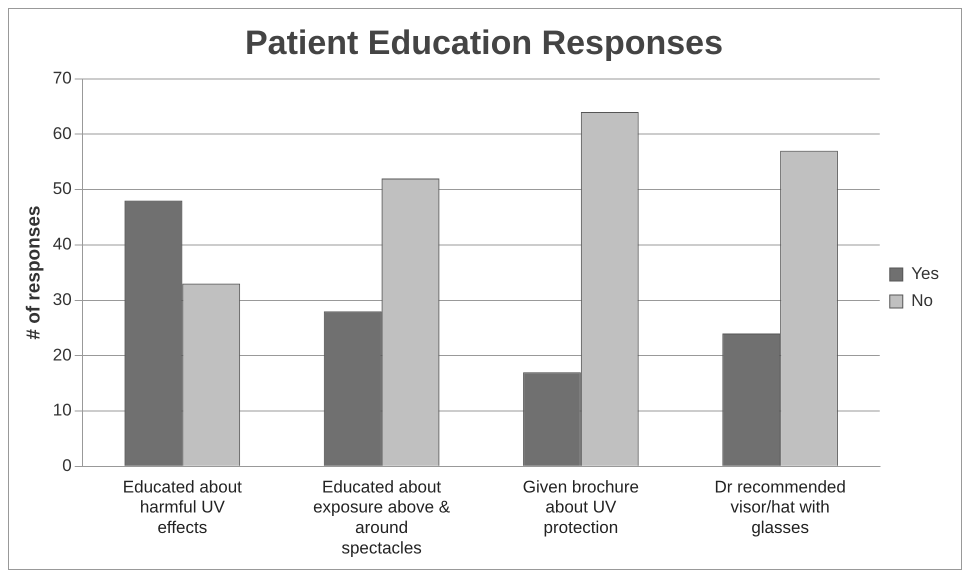 The image size is (972, 580). What do you see at coordinates (922, 300) in the screenshot?
I see `legend-label: No` at bounding box center [922, 300].